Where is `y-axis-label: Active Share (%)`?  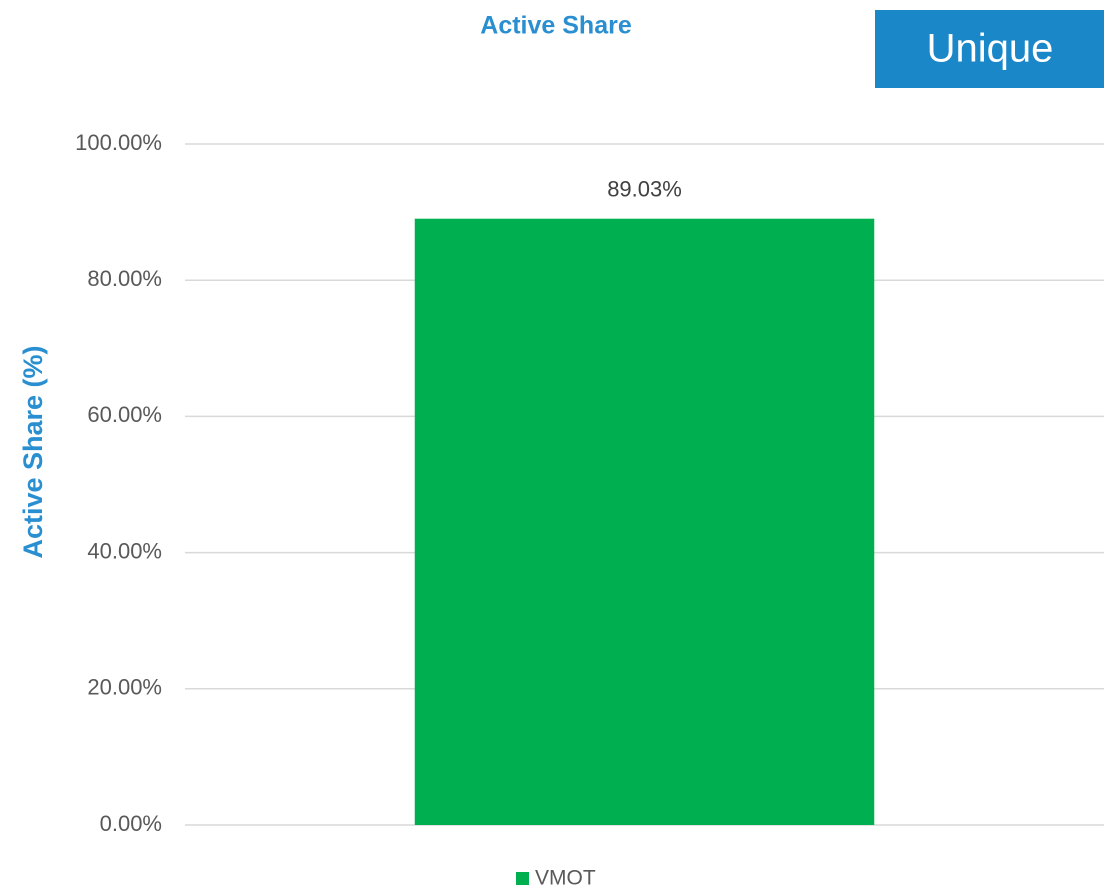
y-axis-label: Active Share (%) is located at coordinates (33, 451).